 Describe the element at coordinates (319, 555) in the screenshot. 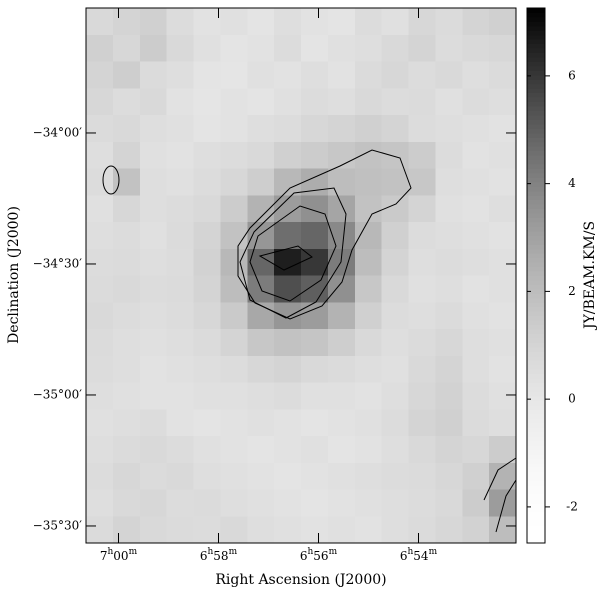

I see `x-tick-label: 6h56m` at that location.